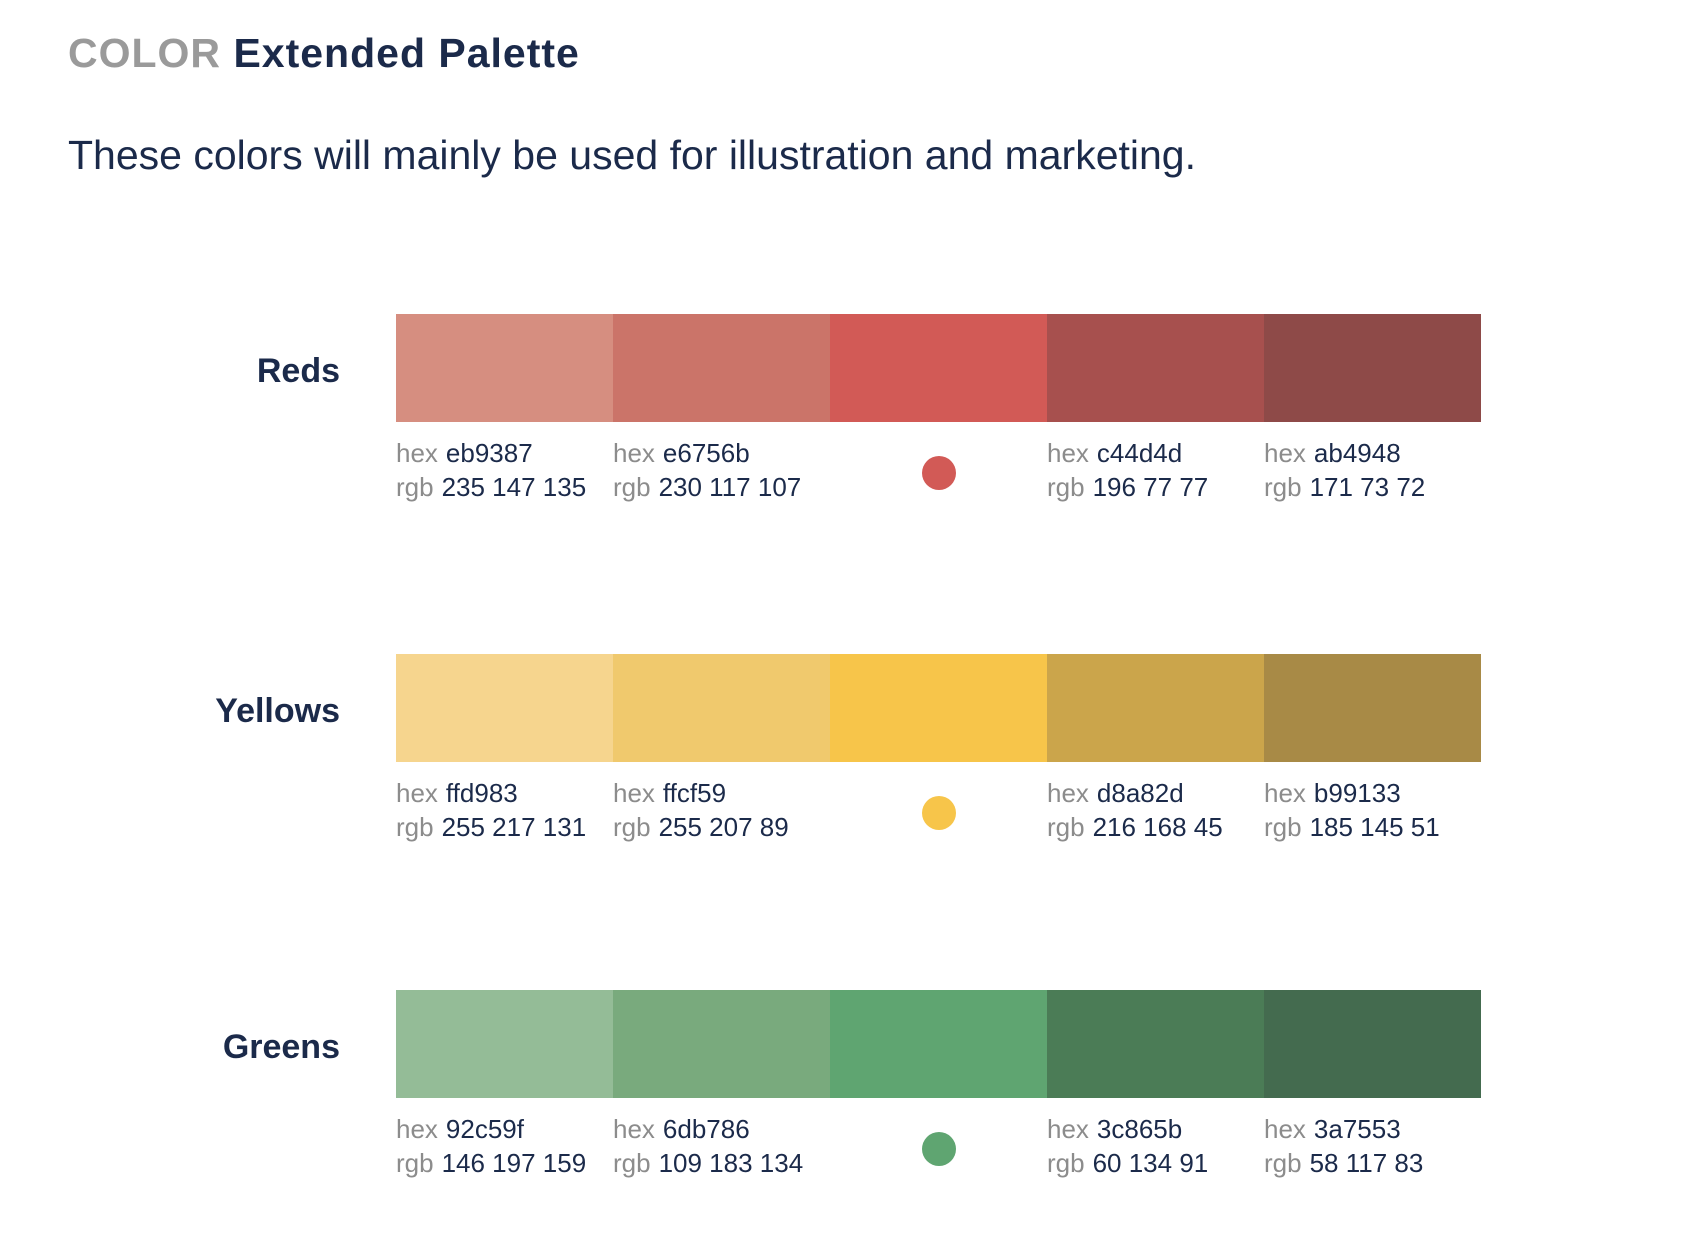 This screenshot has height=1252, width=1706. Describe the element at coordinates (723, 827) in the screenshot. I see `rgb-value: 255 207 89` at that location.